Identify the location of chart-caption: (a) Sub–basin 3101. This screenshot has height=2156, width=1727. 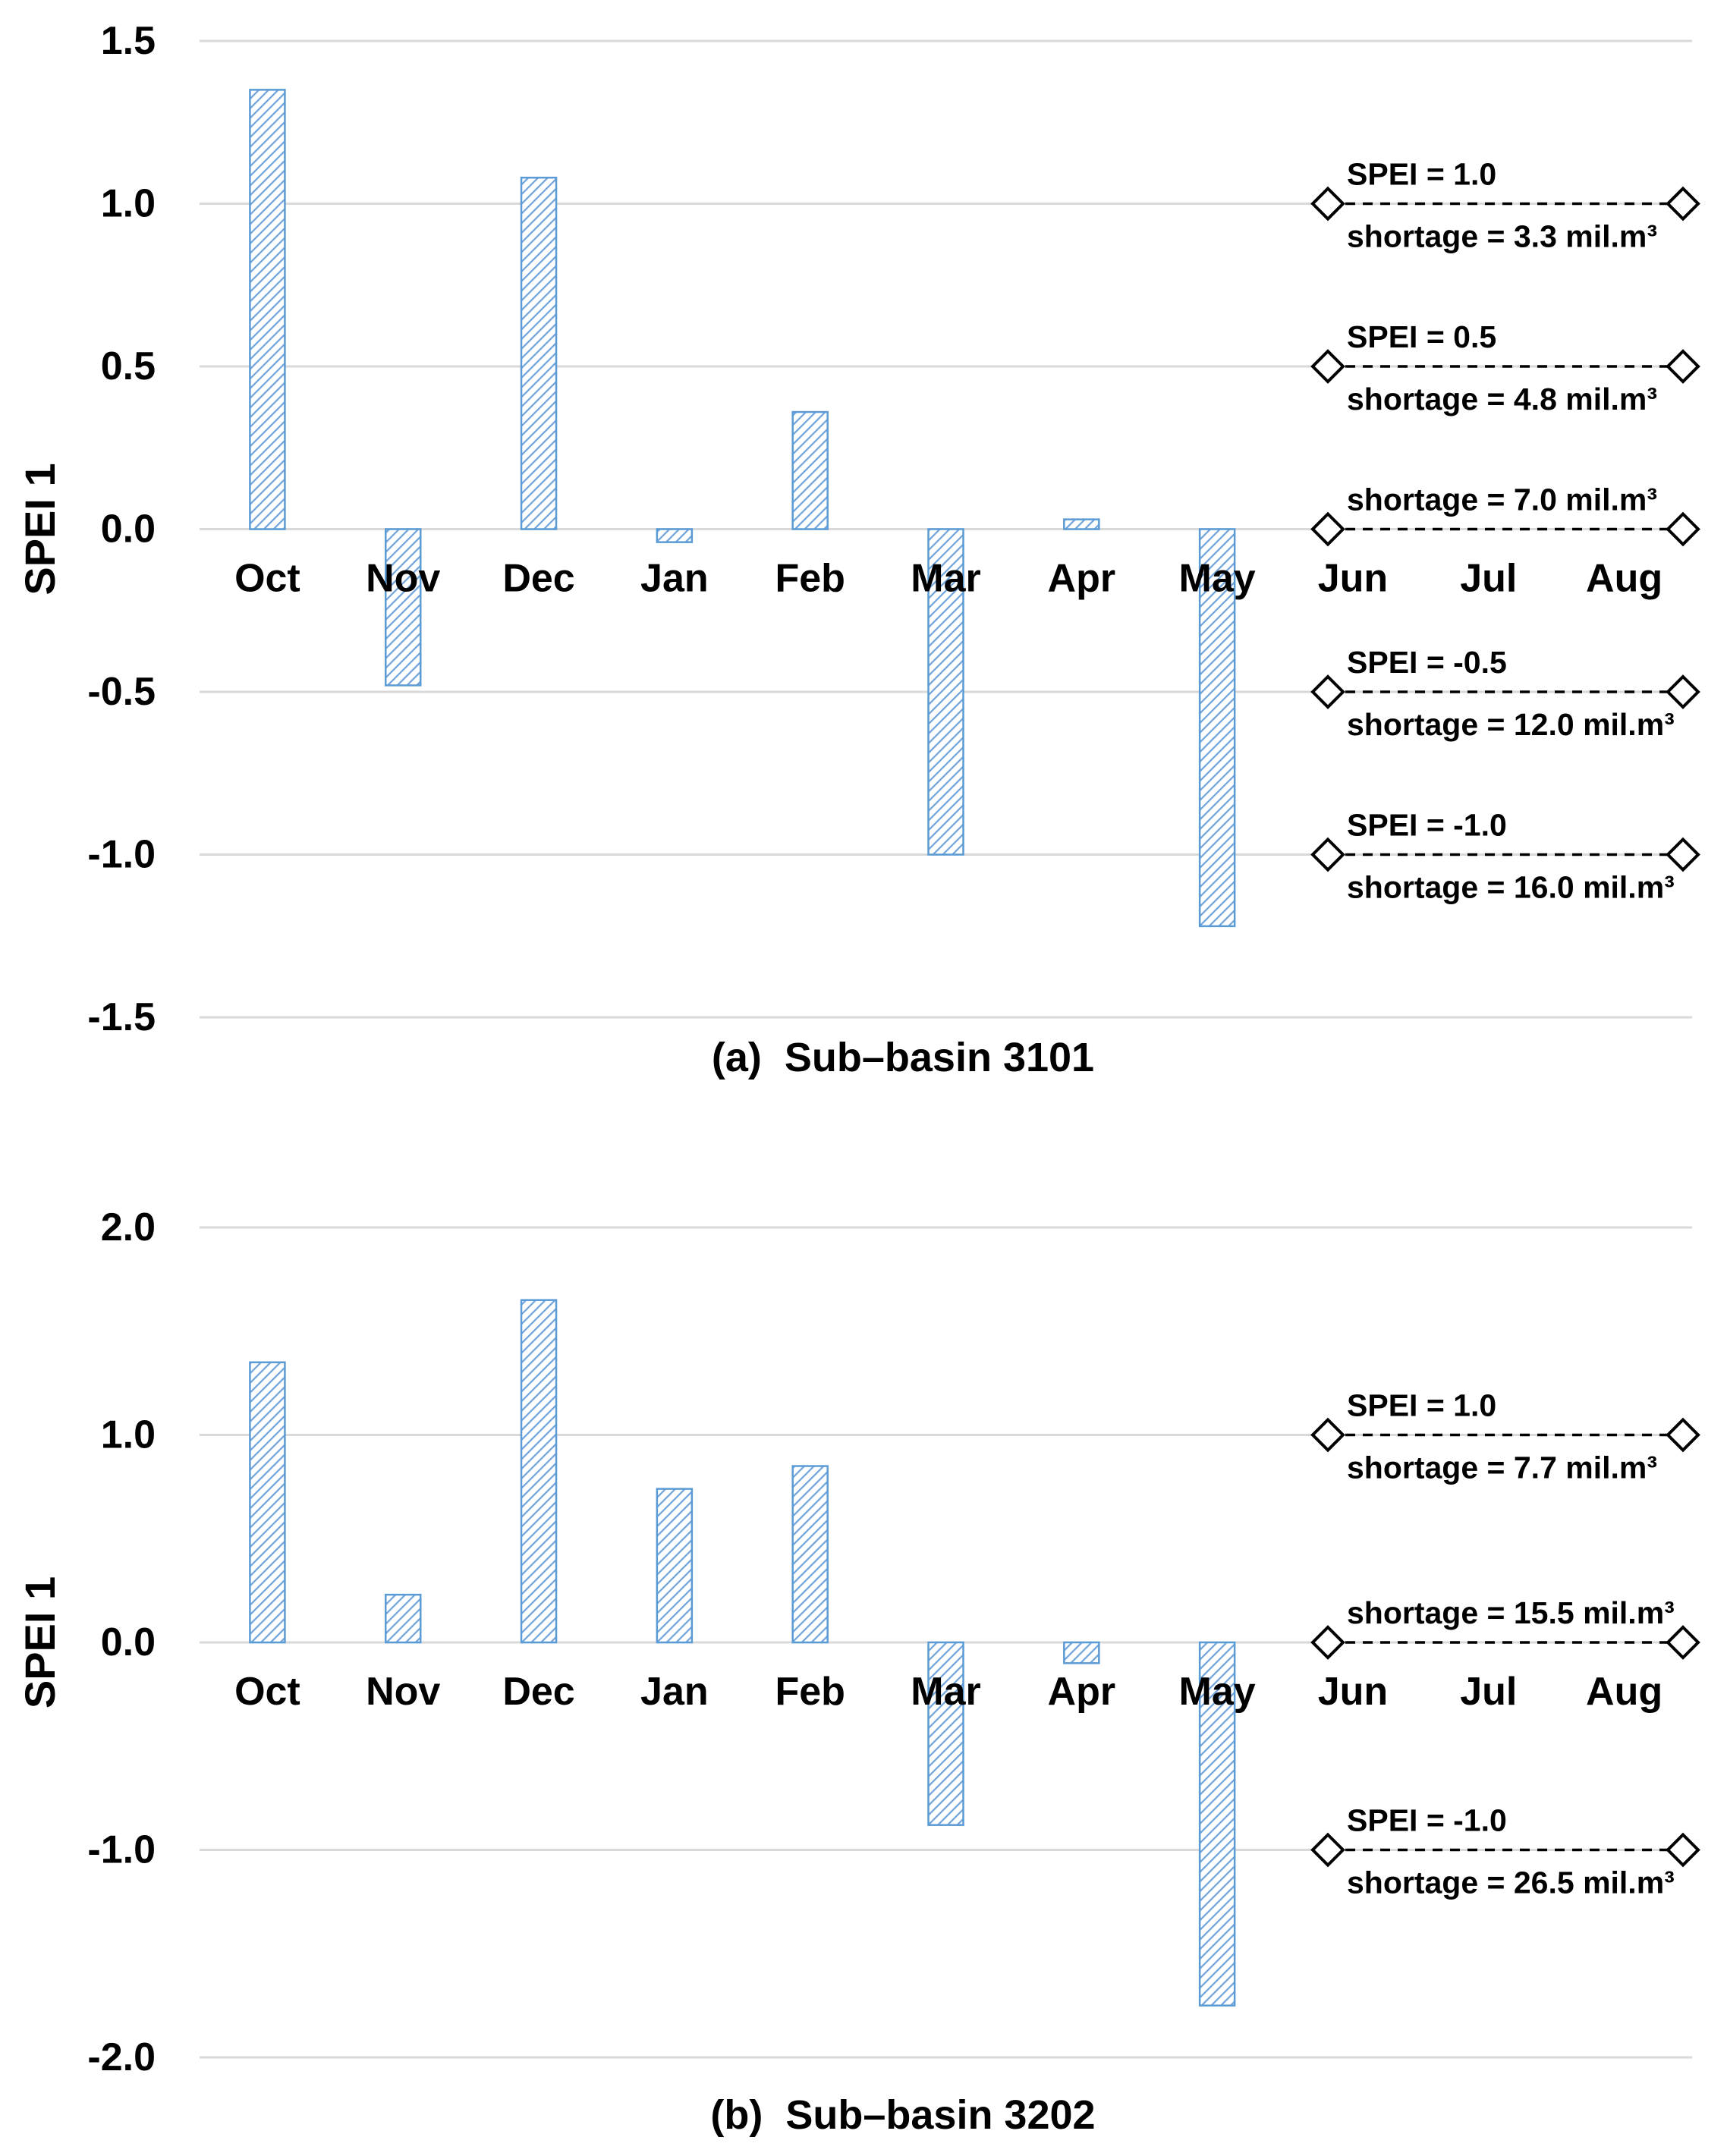
(903, 1057).